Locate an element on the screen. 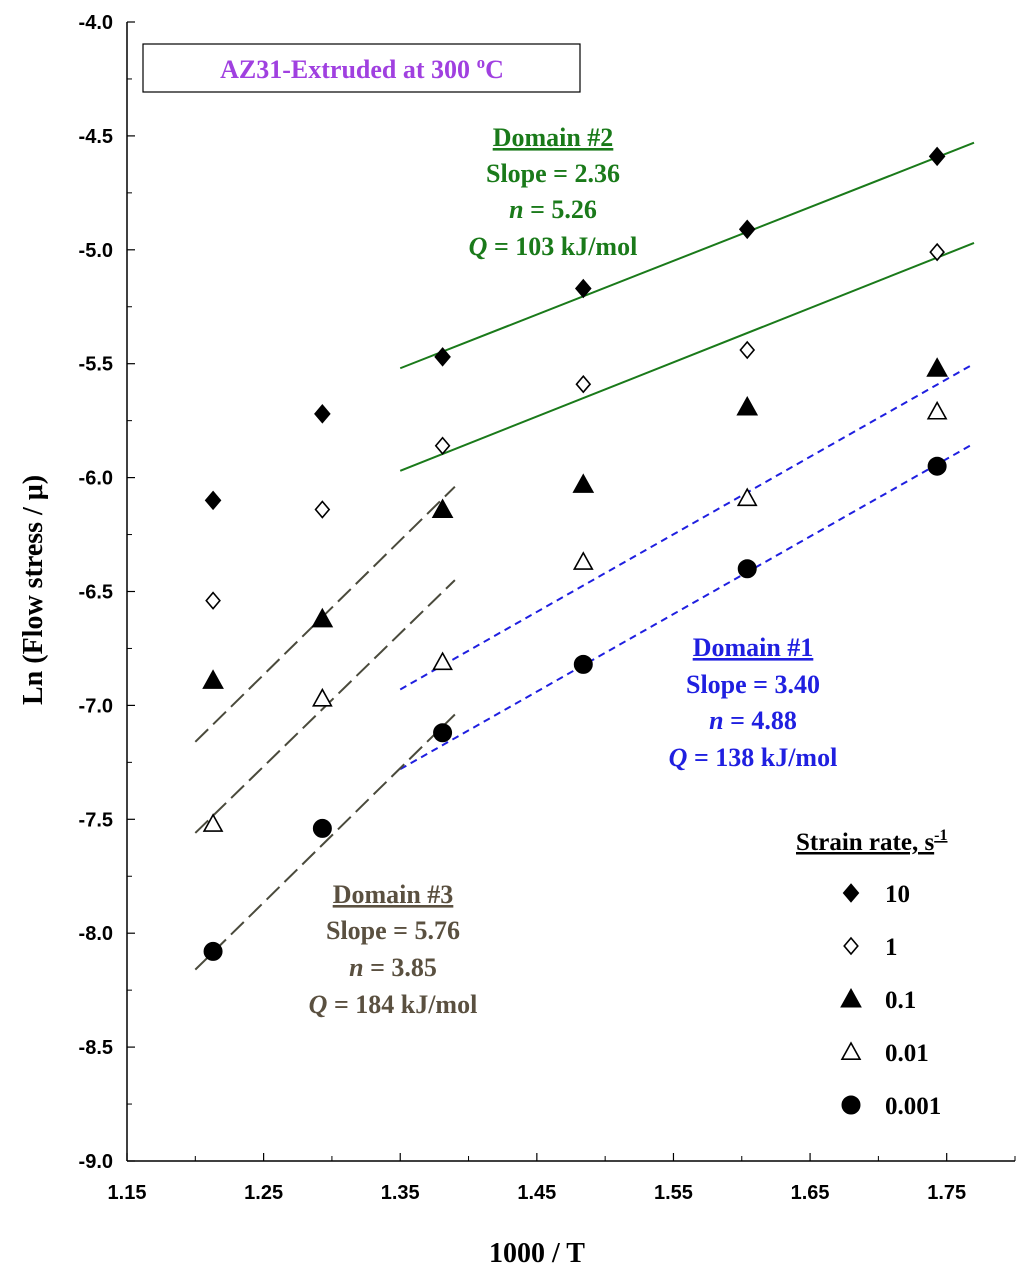 The width and height of the screenshot is (1024, 1275). x-tick-label-4: 1.55 is located at coordinates (673, 1193).